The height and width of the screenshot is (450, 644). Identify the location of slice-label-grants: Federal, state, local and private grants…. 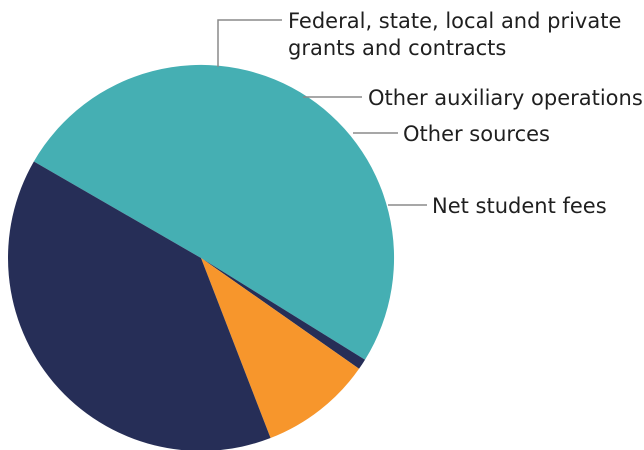
(458, 34).